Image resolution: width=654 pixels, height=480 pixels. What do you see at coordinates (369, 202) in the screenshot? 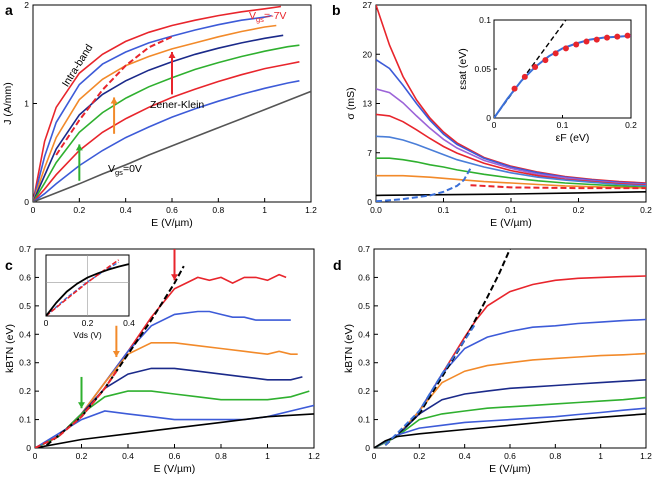
I see `panel-b-ytick-label: 0` at bounding box center [369, 202].